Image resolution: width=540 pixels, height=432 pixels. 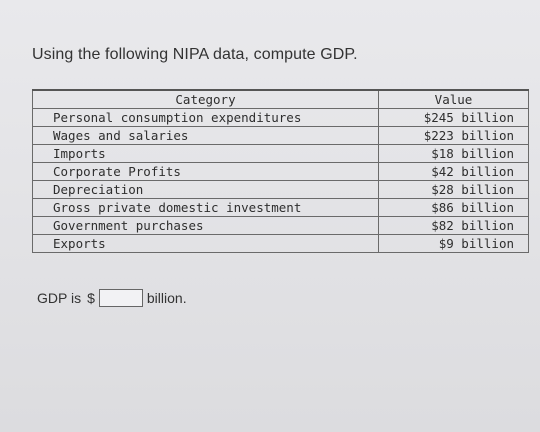 I want to click on answer-prefix: GDP is, so click(x=59, y=298).